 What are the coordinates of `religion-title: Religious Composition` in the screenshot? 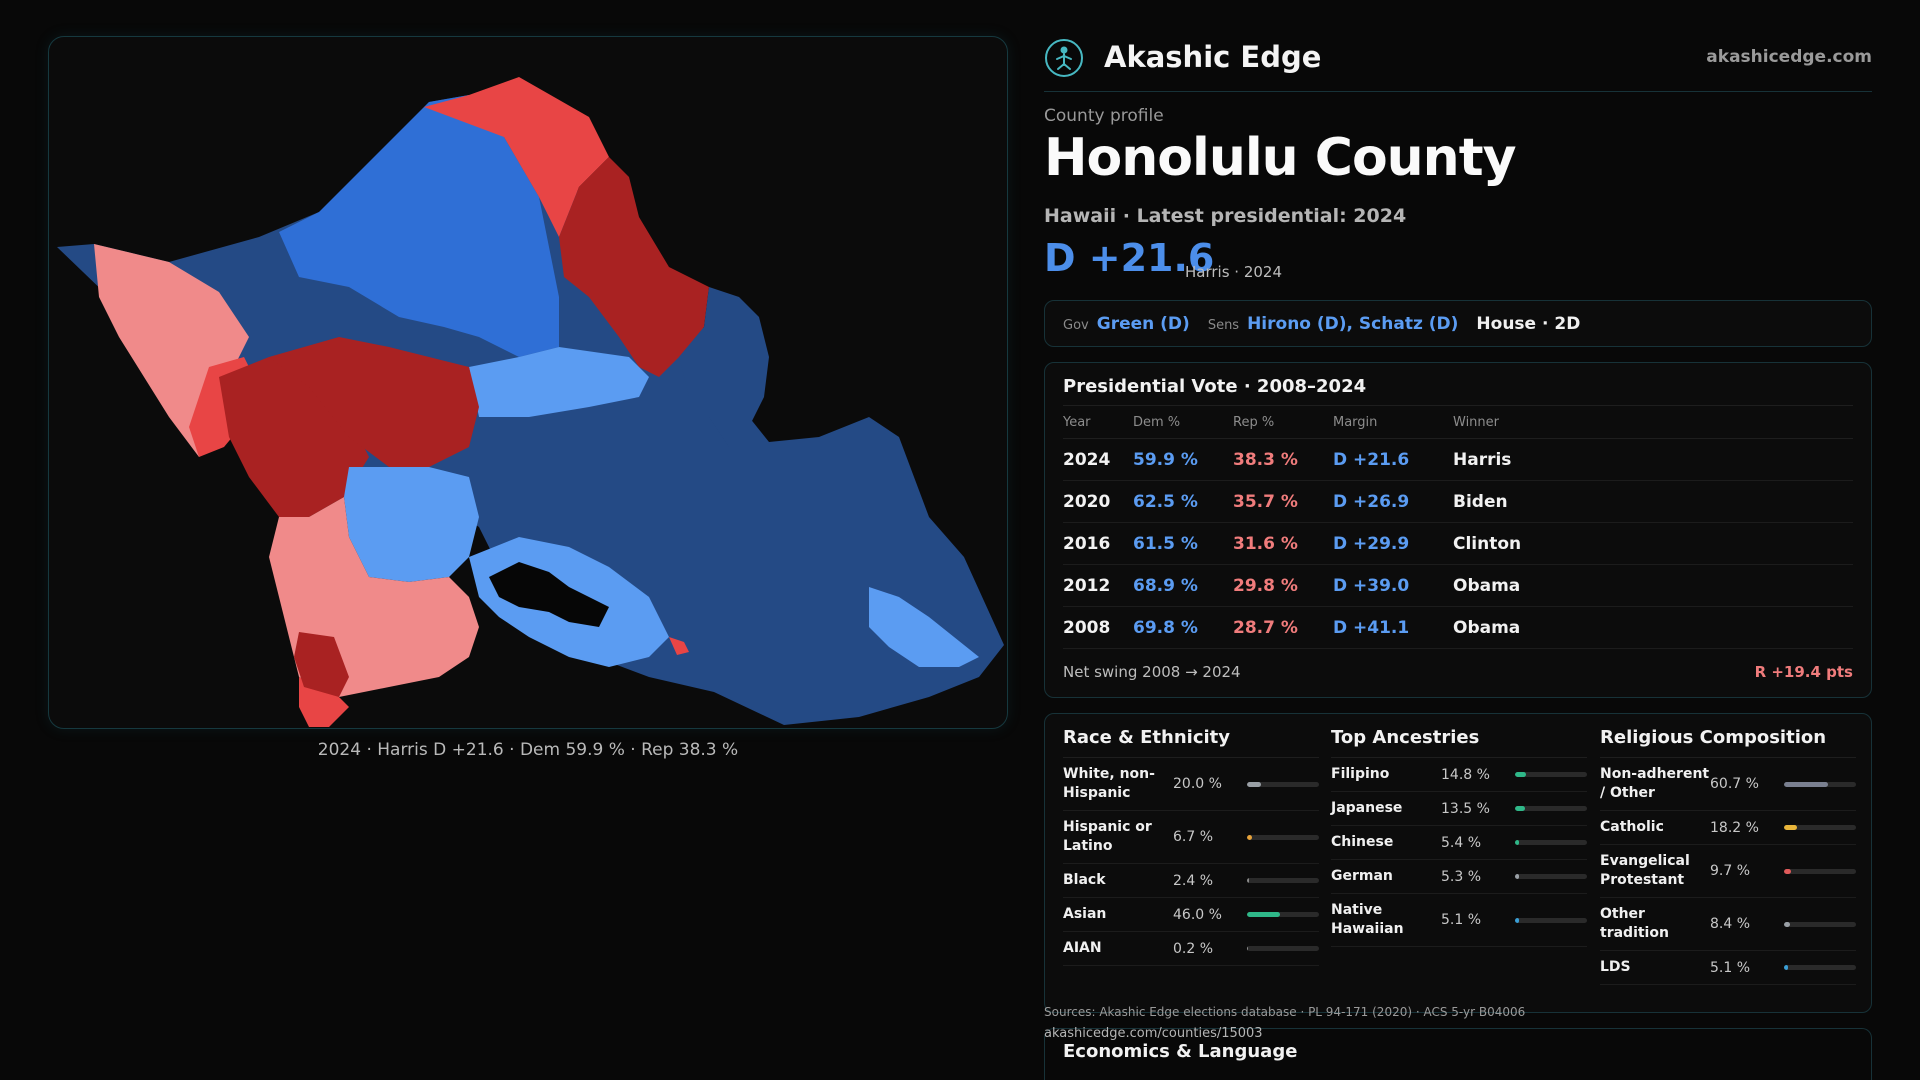 It's located at (1728, 742).